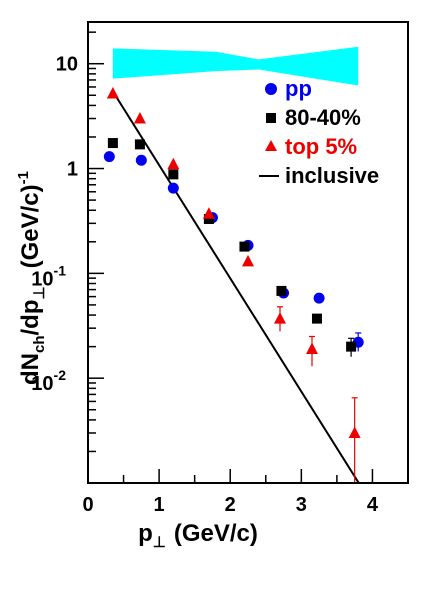 This screenshot has width=430, height=600. What do you see at coordinates (298, 88) in the screenshot?
I see `legend-label-pp: pp` at bounding box center [298, 88].